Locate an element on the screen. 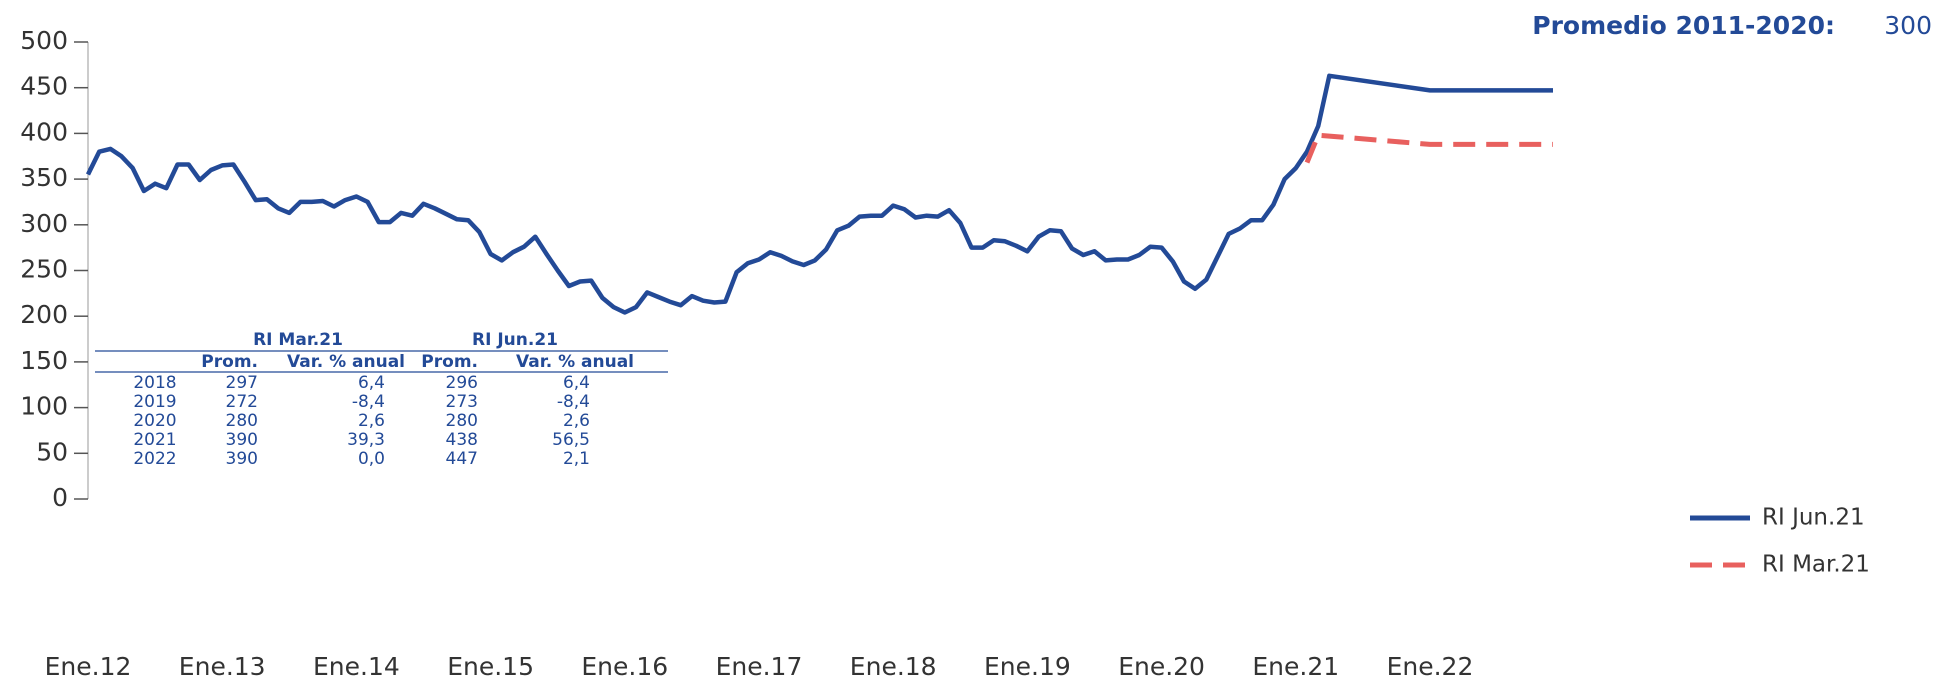  x-tick-label: Ene.18 is located at coordinates (893, 666).